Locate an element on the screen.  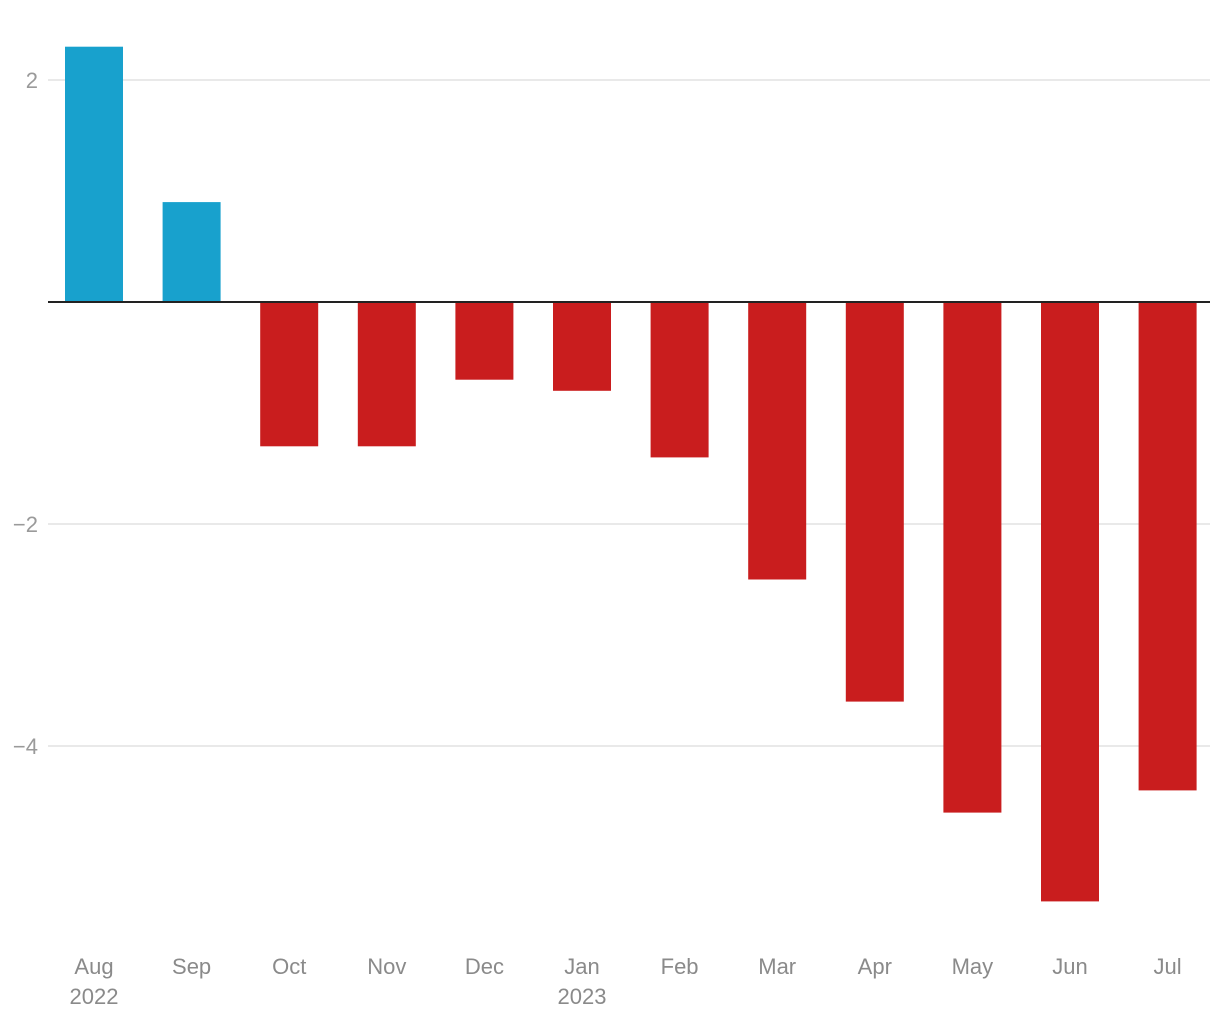
bar-apr is located at coordinates (874, 502).